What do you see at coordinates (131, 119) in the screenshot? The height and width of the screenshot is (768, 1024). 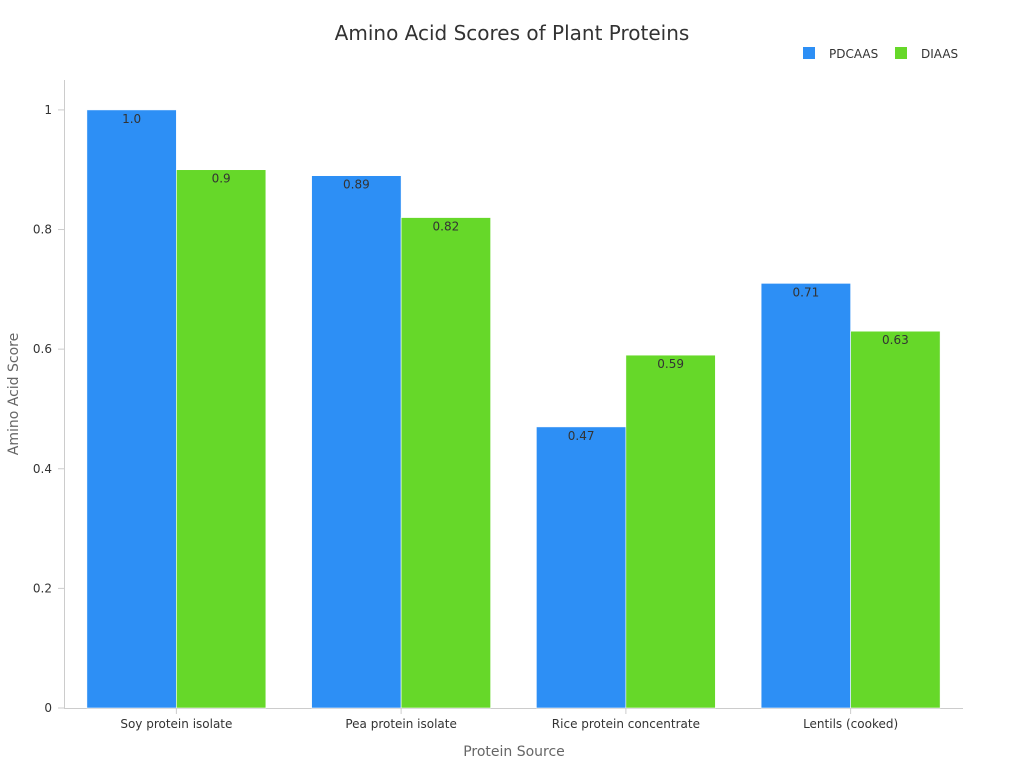 I see `data-label-pdcaas: 1.0` at bounding box center [131, 119].